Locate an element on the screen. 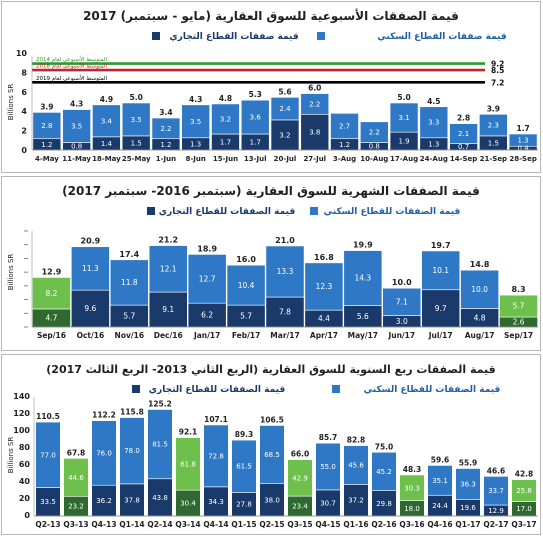  total-value-label: 19.9 is located at coordinates (363, 245).